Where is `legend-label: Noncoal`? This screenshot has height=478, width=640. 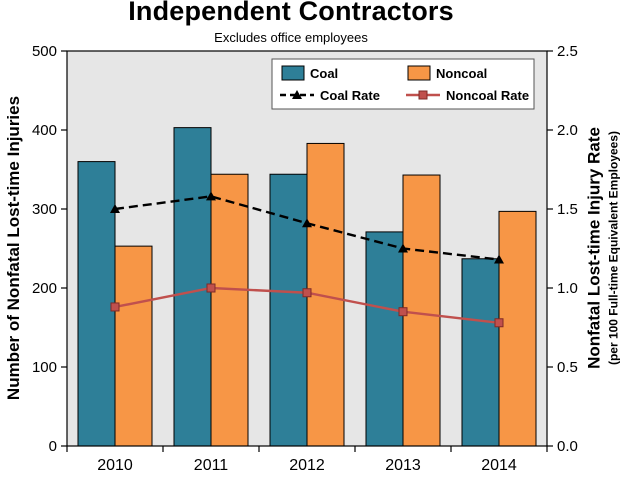 legend-label: Noncoal is located at coordinates (461, 73).